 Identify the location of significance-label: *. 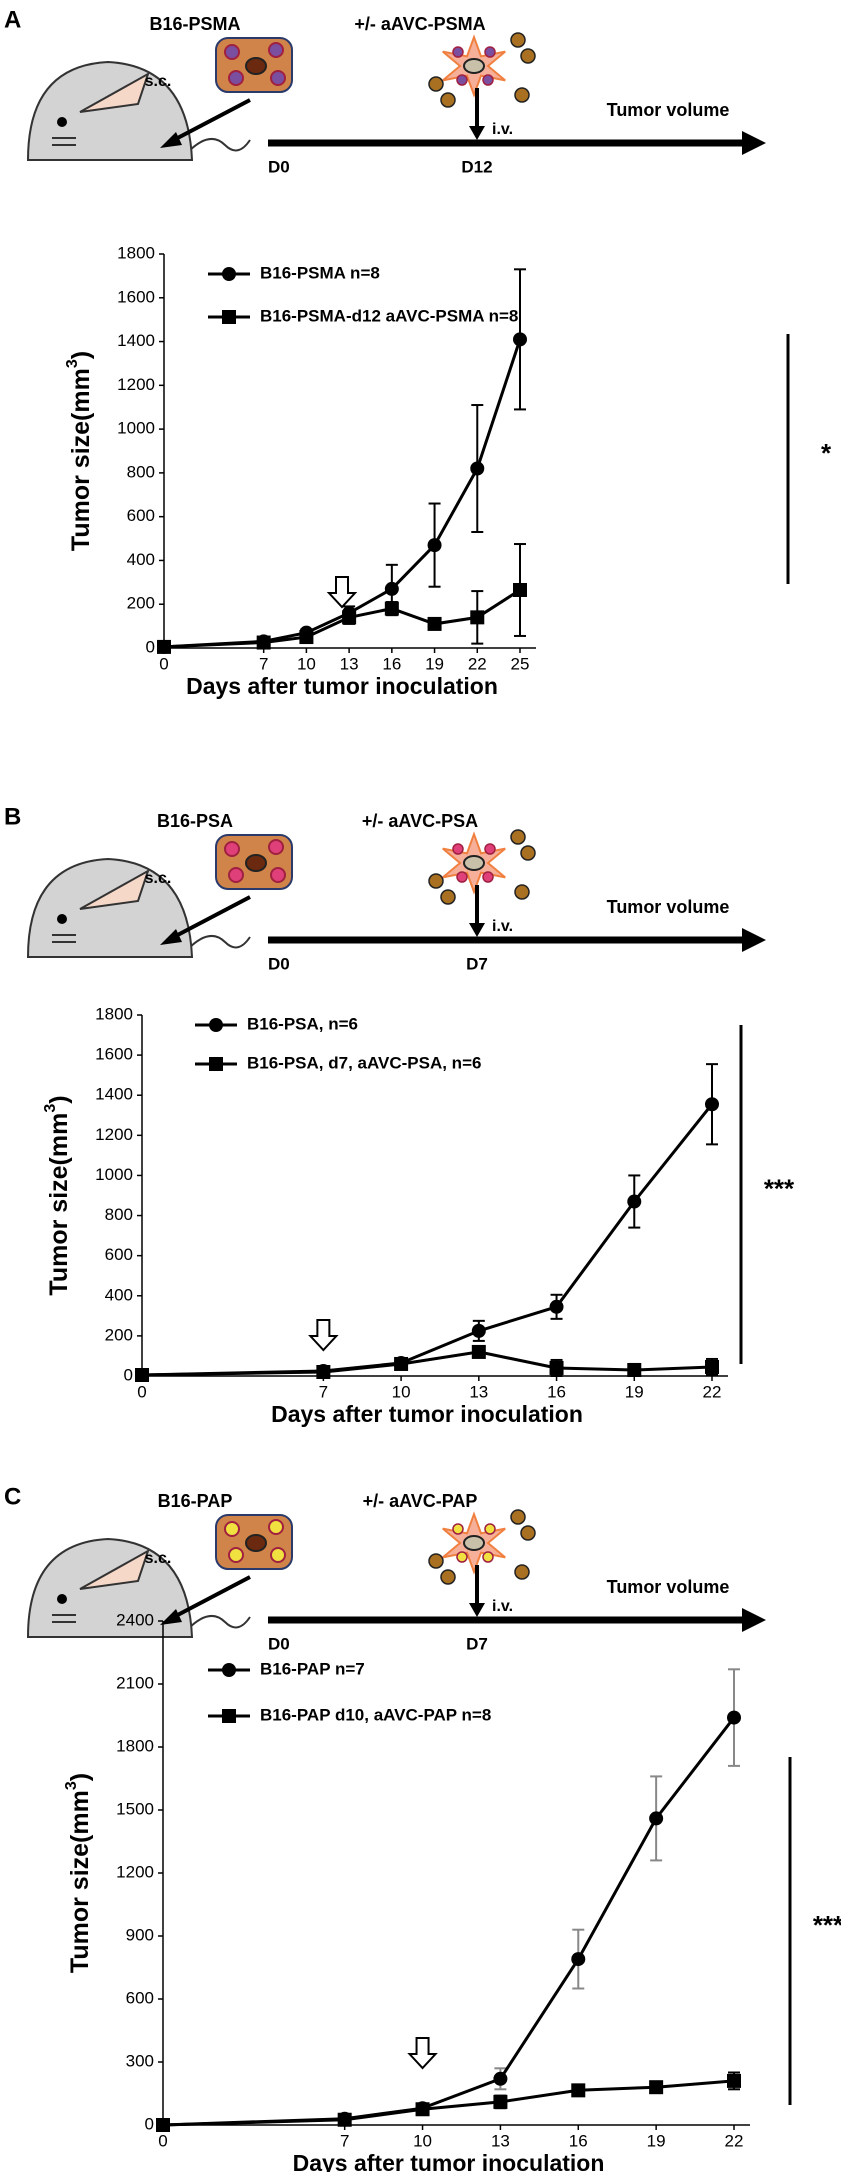
(826, 453).